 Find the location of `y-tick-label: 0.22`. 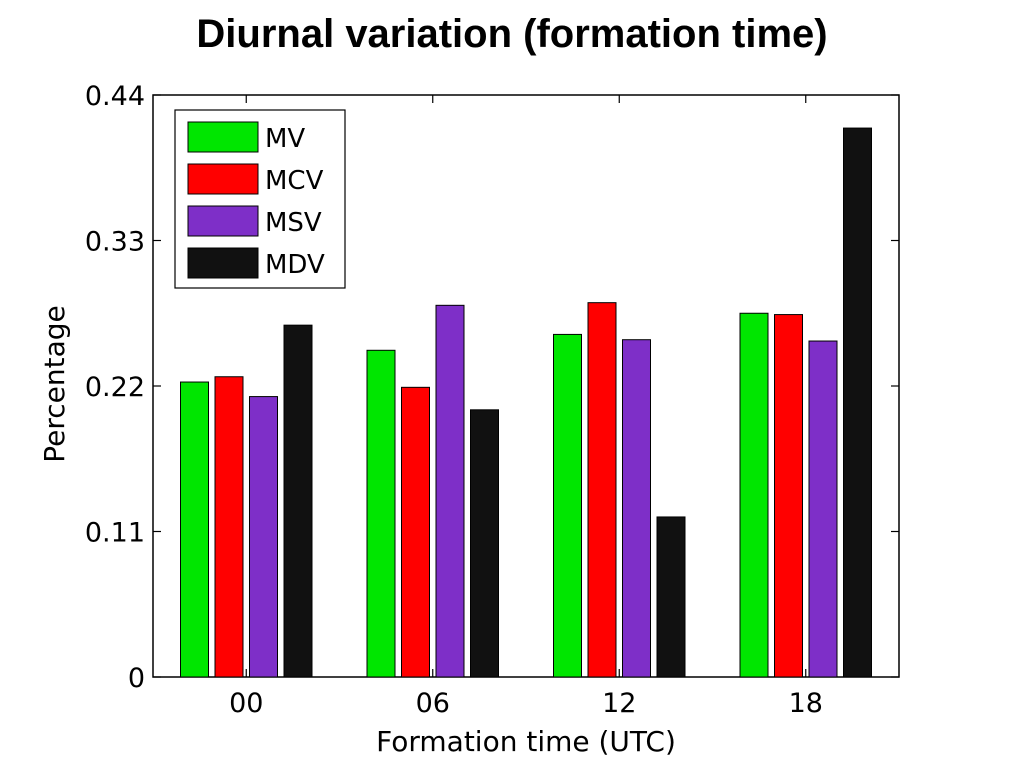

y-tick-label: 0.22 is located at coordinates (115, 387).